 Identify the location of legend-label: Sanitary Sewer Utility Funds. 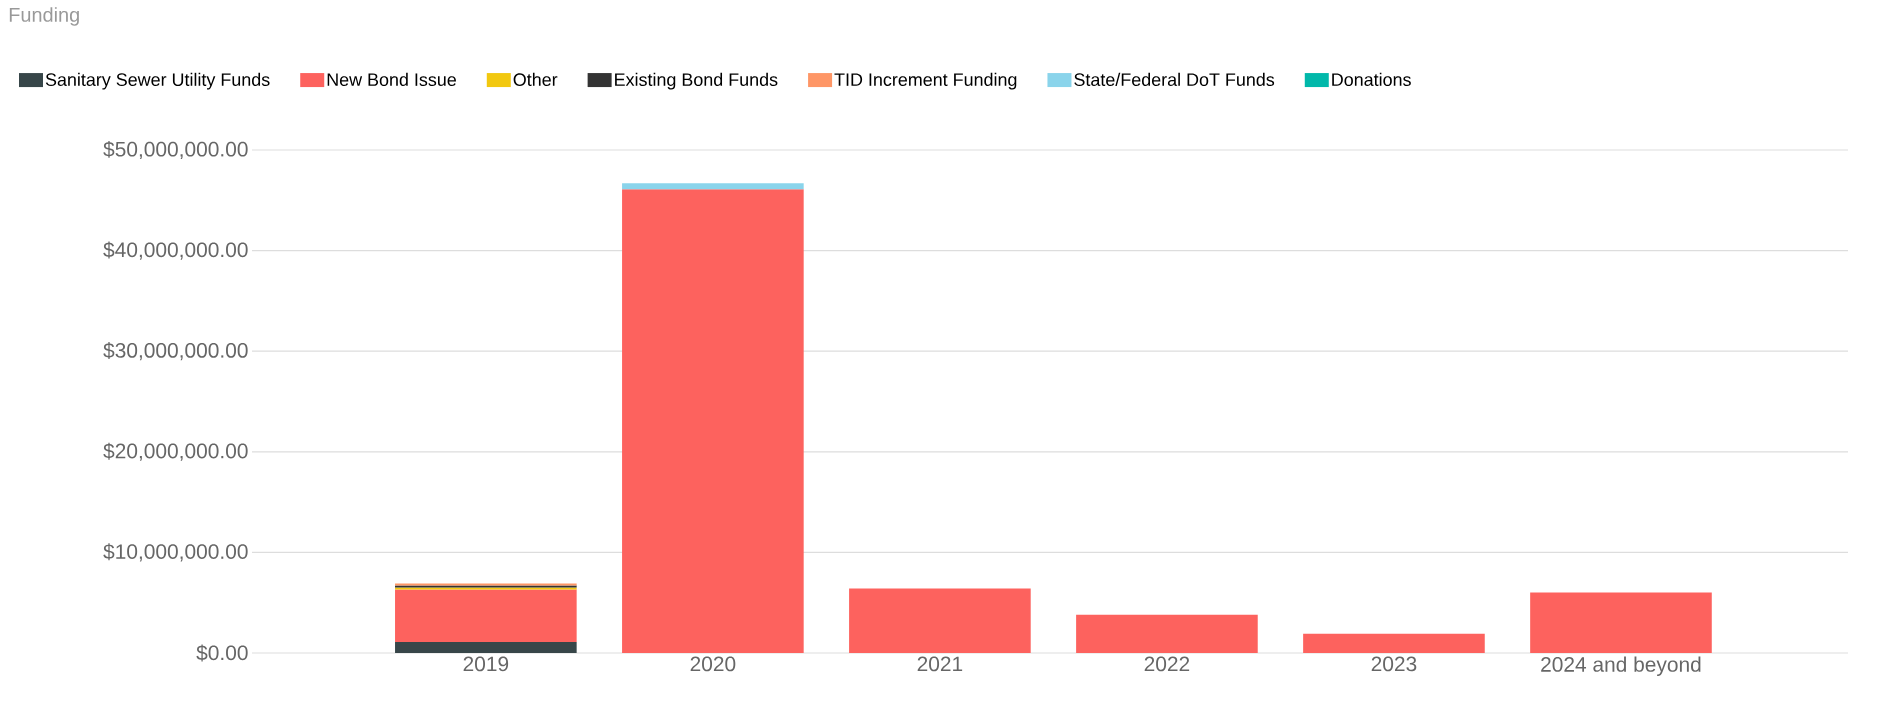
(157, 81).